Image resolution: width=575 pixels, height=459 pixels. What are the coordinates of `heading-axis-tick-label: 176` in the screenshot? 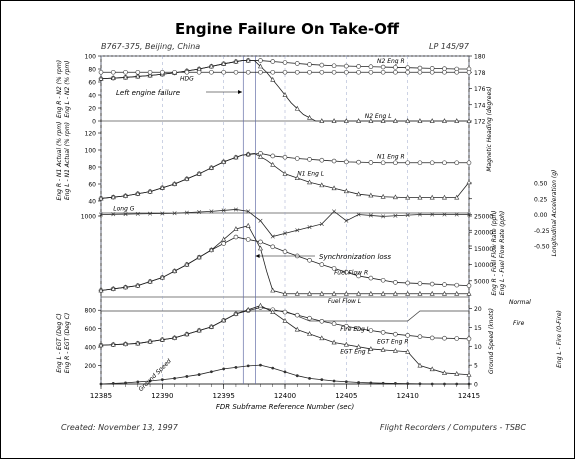 It's located at (480, 89).